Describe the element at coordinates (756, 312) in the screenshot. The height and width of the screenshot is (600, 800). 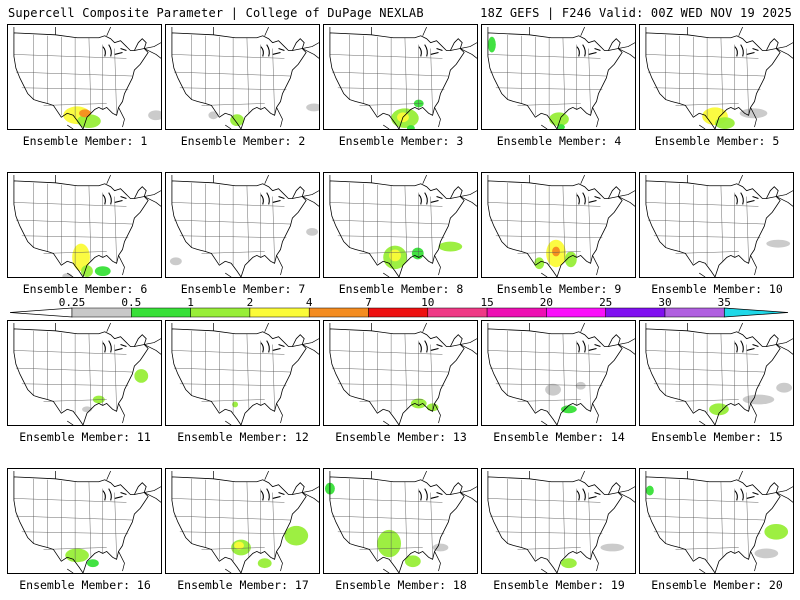
I see `colorbar-right-arrow` at that location.